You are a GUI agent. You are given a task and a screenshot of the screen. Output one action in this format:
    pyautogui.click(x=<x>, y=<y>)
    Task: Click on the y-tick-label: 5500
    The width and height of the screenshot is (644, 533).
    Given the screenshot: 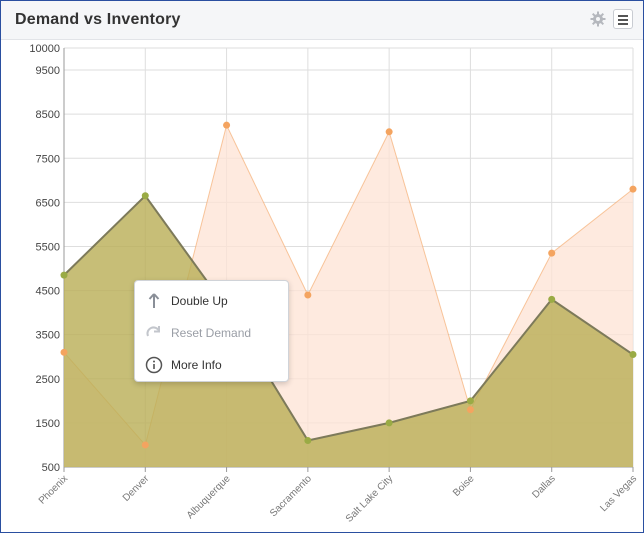 What is the action you would take?
    pyautogui.click(x=48, y=247)
    